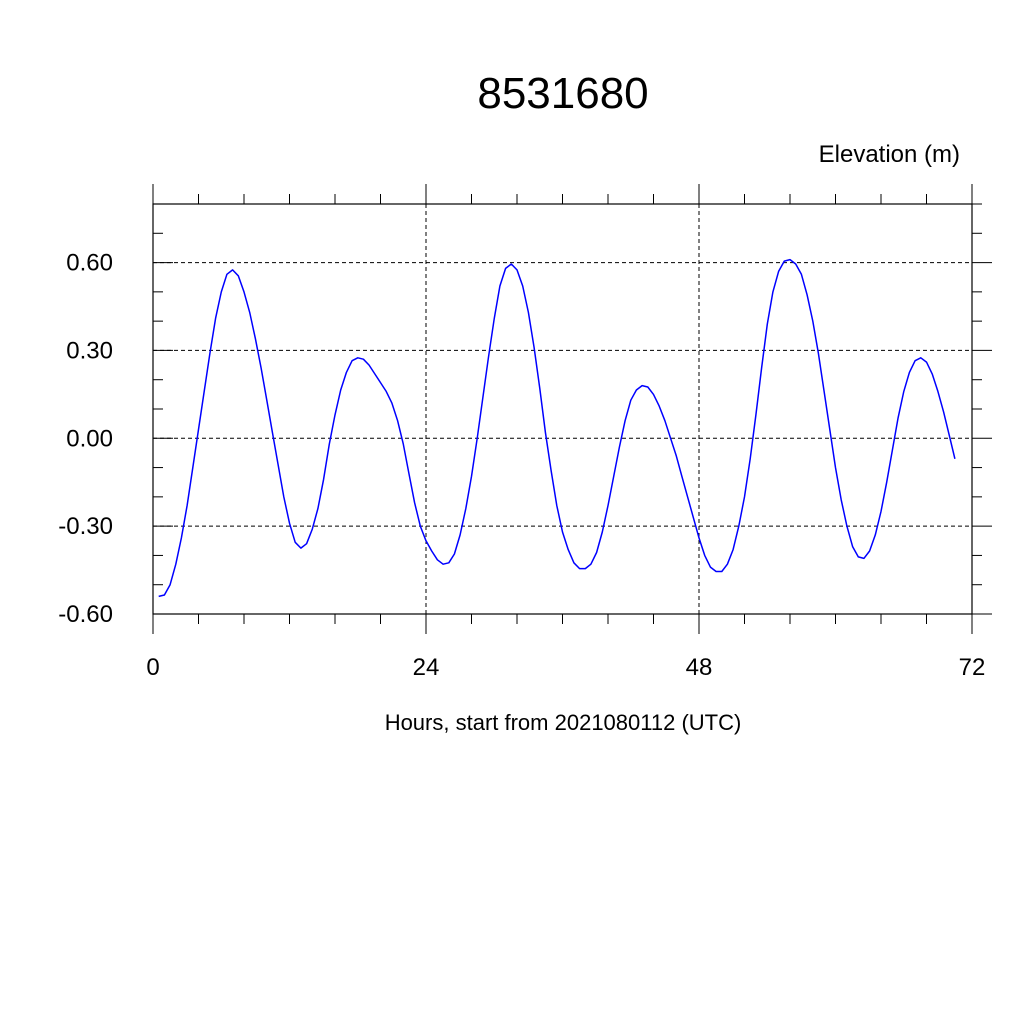  Describe the element at coordinates (889, 154) in the screenshot. I see `units-label: Elevation (m)` at that location.